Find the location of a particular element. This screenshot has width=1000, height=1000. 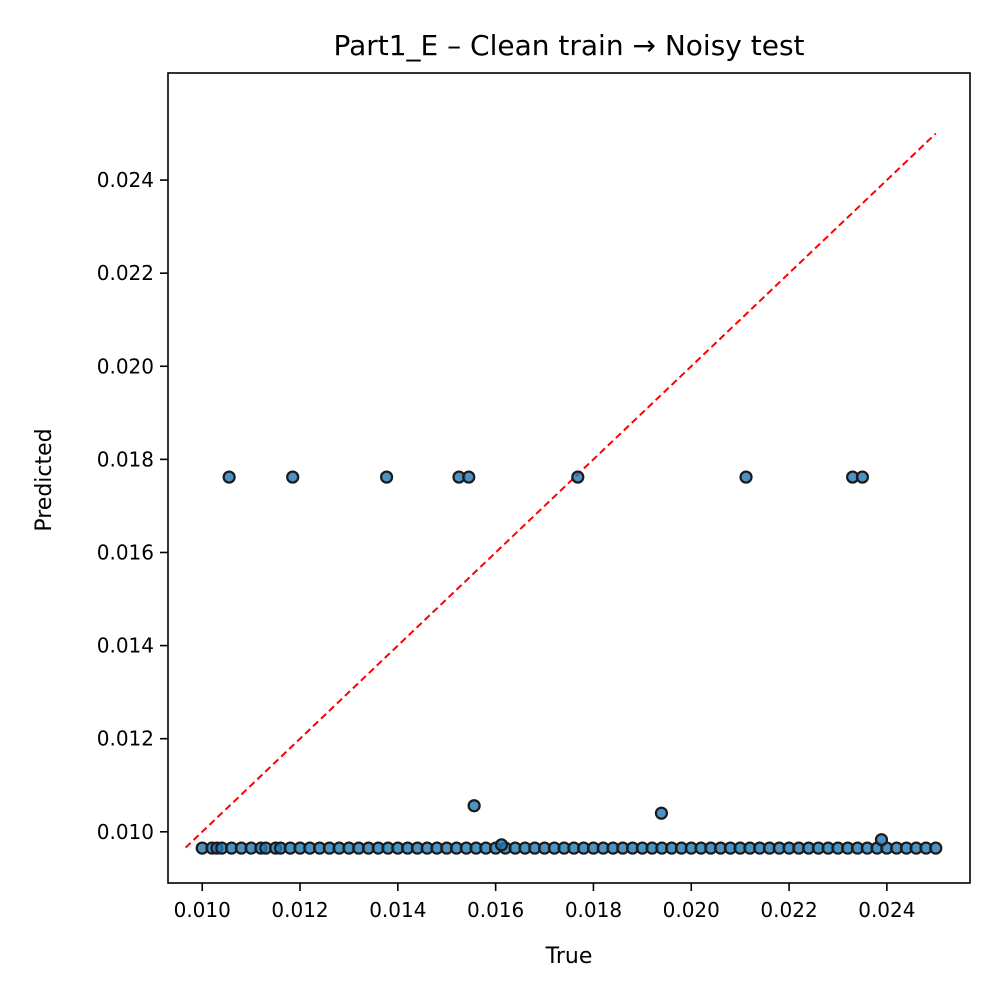

x-tick-label: 0.010 is located at coordinates (202, 910).